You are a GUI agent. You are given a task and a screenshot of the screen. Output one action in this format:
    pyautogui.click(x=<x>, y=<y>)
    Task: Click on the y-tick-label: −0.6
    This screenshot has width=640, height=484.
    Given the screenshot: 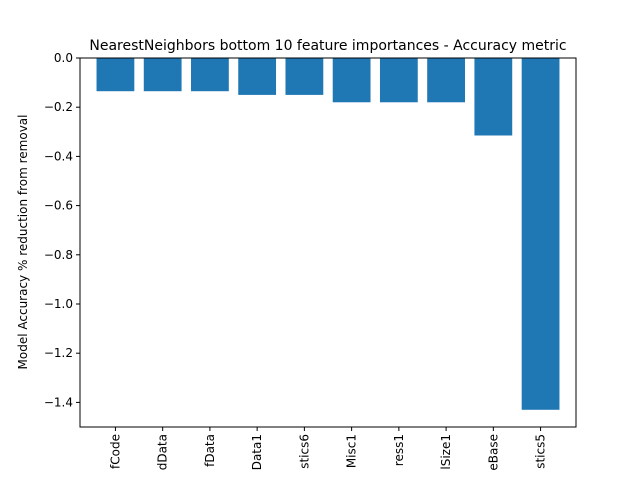 What is the action you would take?
    pyautogui.click(x=58, y=206)
    